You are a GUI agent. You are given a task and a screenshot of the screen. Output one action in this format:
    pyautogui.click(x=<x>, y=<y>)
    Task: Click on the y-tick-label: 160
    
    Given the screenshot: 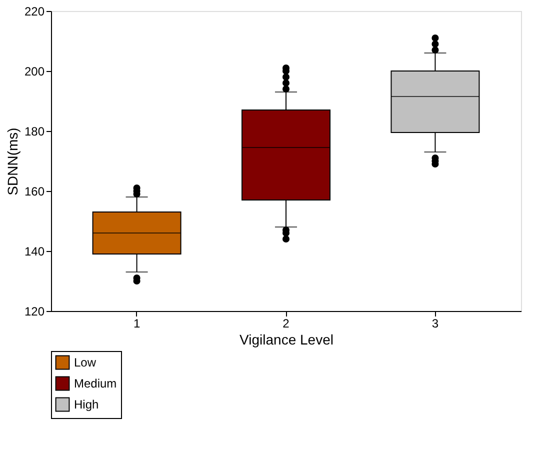 What is the action you would take?
    pyautogui.click(x=34, y=191)
    